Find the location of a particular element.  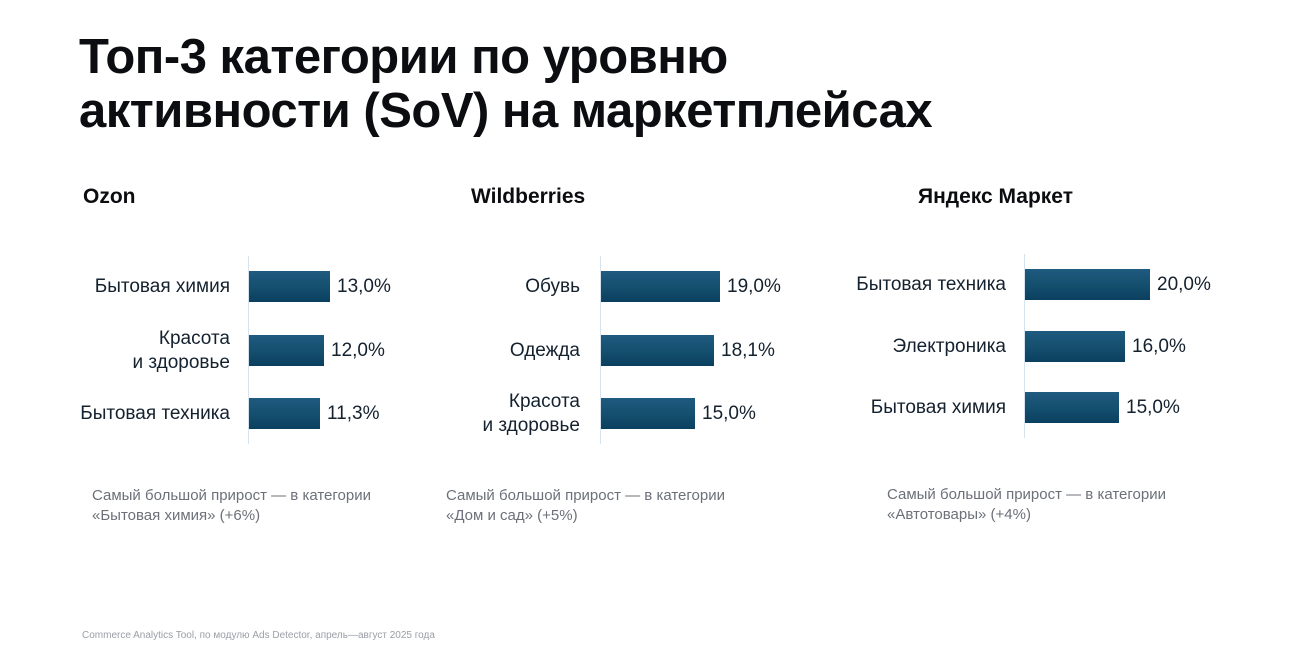

value-label-ozon-3: 11,3% is located at coordinates (353, 413).